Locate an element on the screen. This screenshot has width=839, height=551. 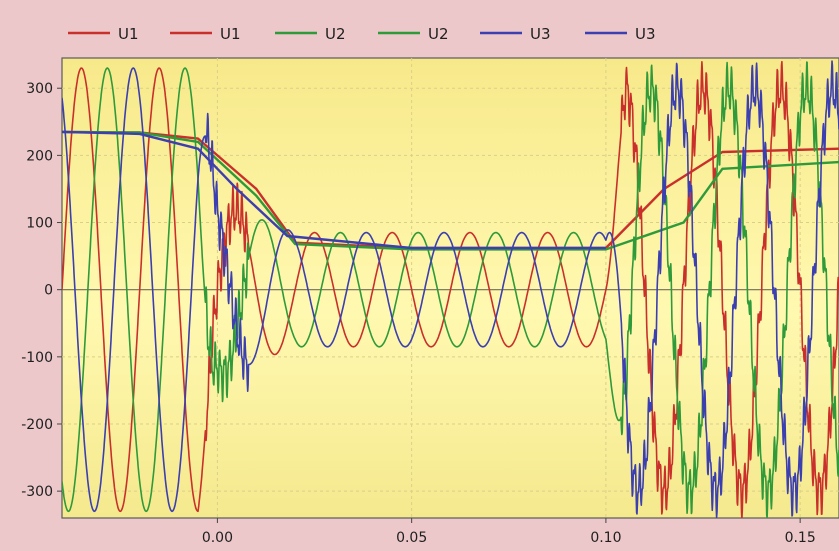
y-tick-label: -300 is located at coordinates (37, 492).